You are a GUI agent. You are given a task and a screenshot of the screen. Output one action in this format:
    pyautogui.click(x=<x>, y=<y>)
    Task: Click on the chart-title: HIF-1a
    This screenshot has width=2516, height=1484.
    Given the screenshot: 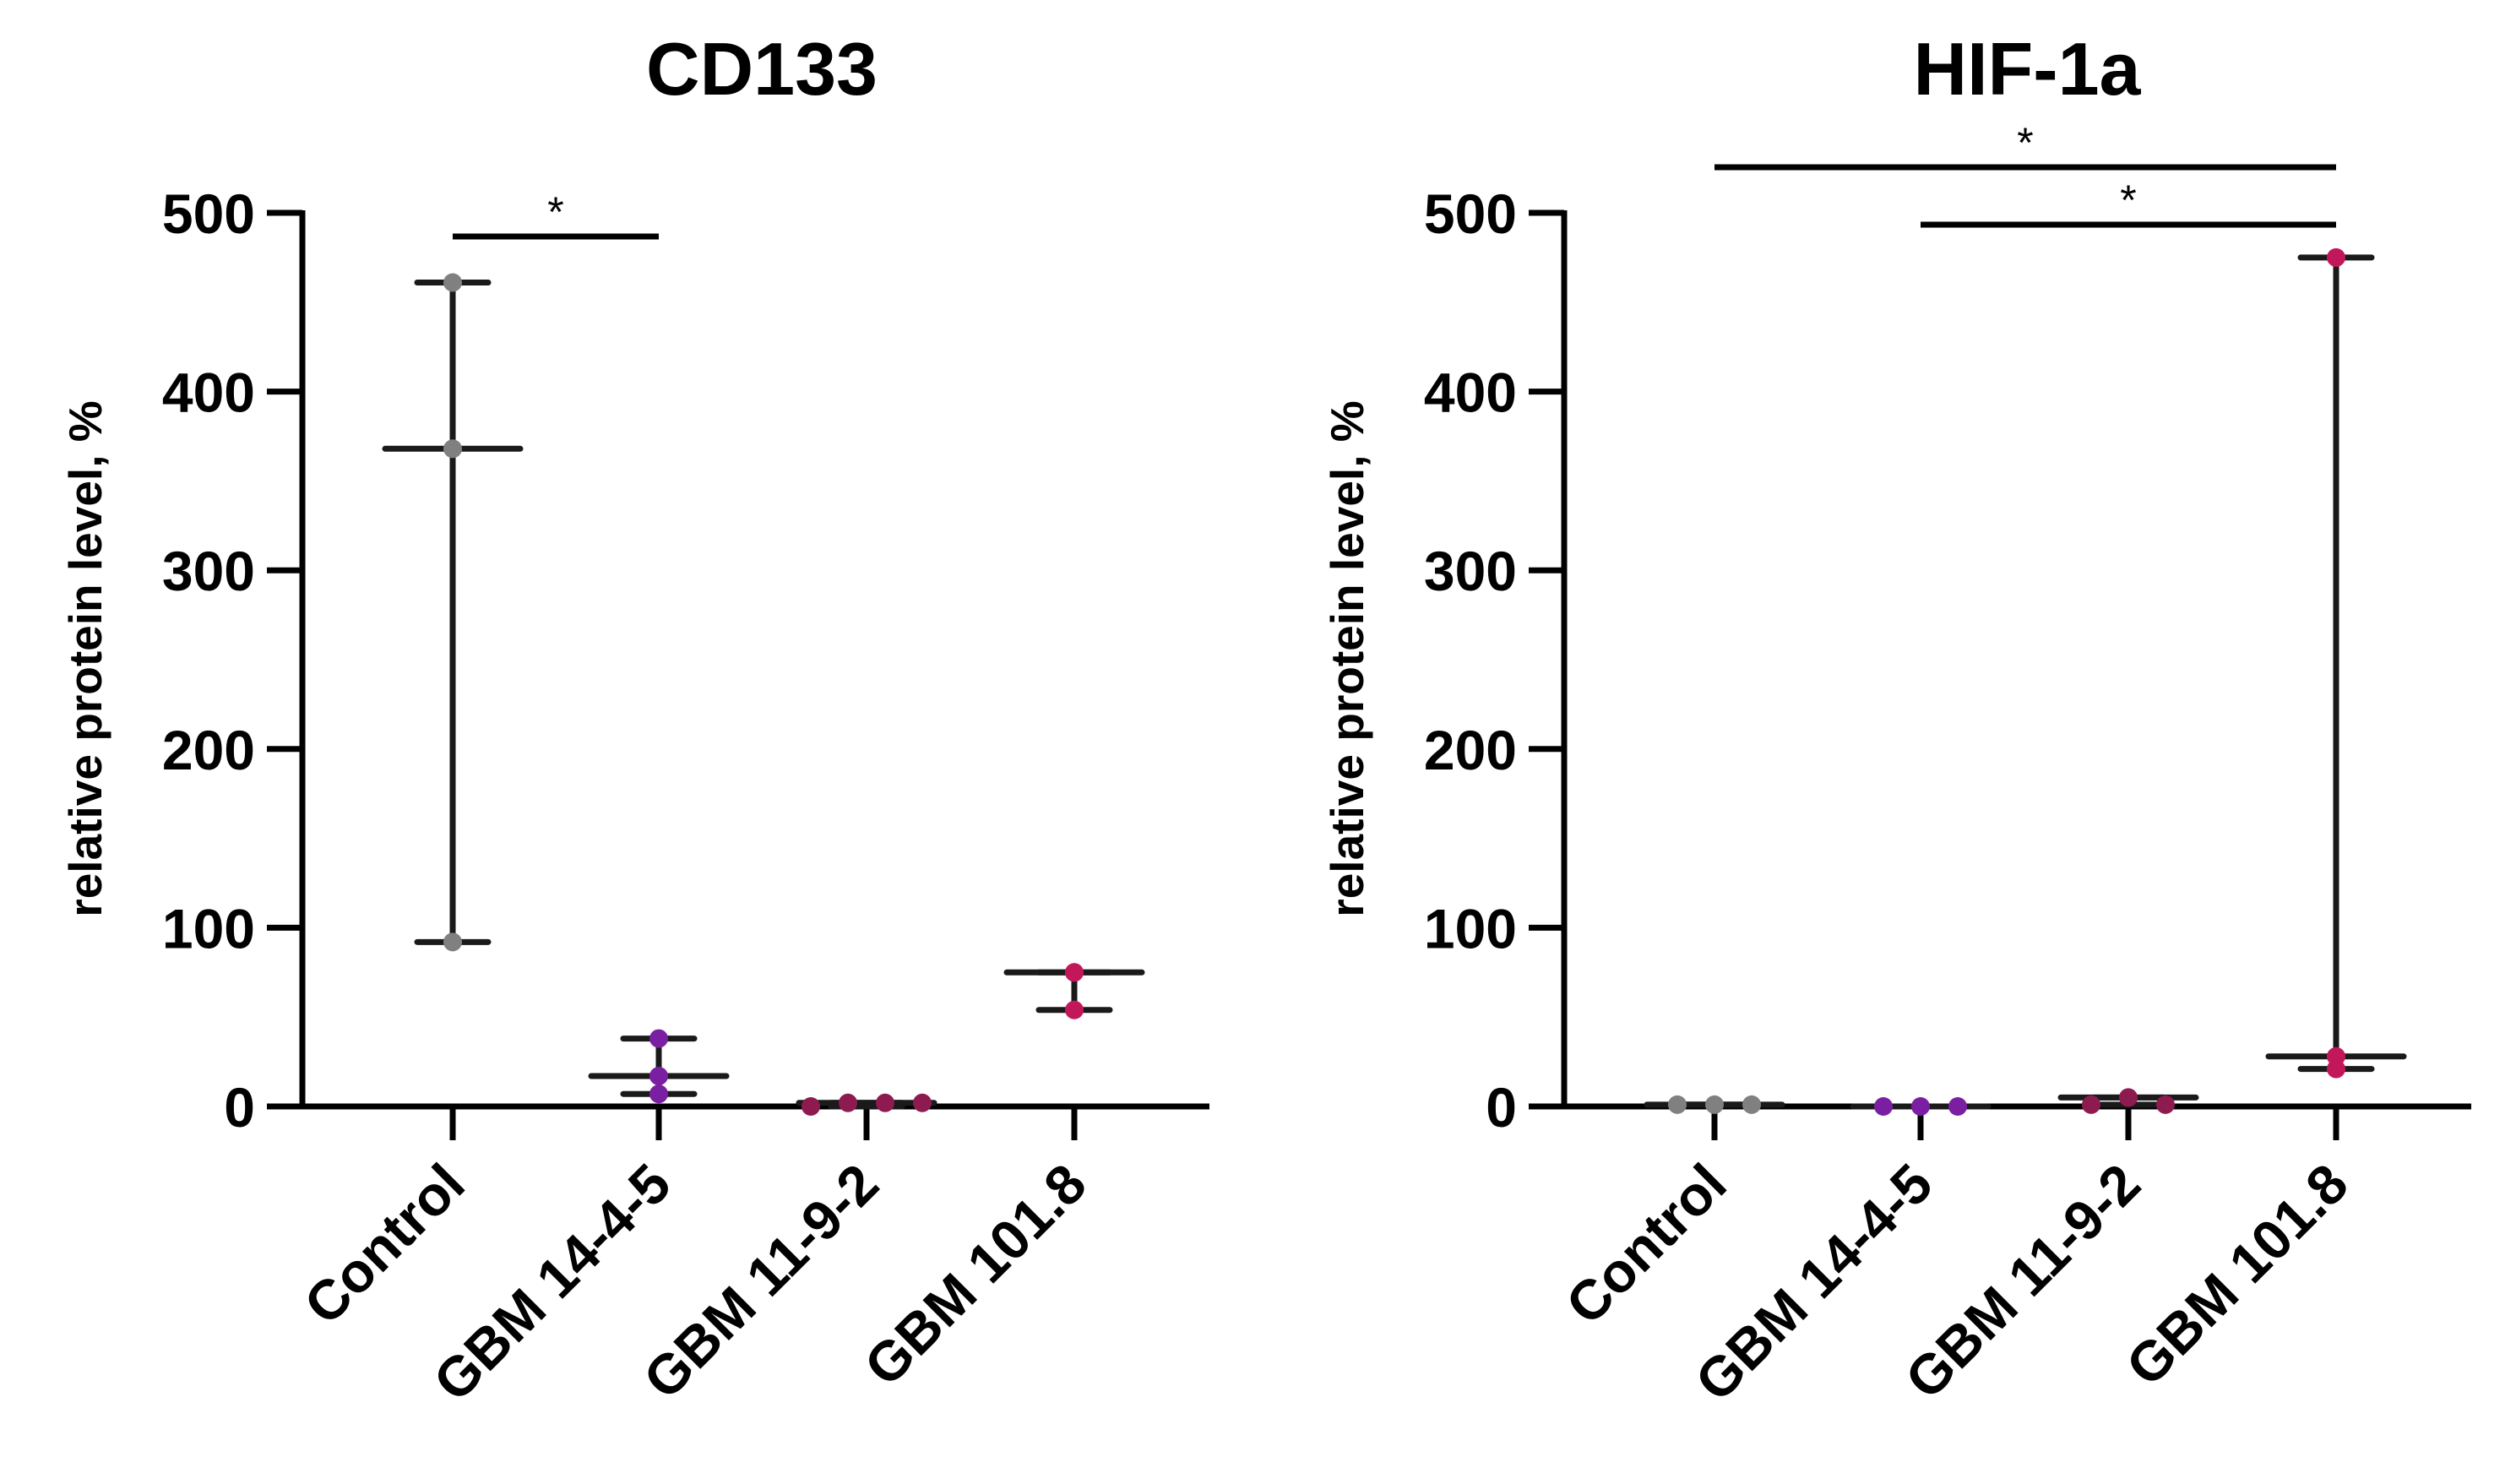 What is the action you would take?
    pyautogui.click(x=2028, y=69)
    